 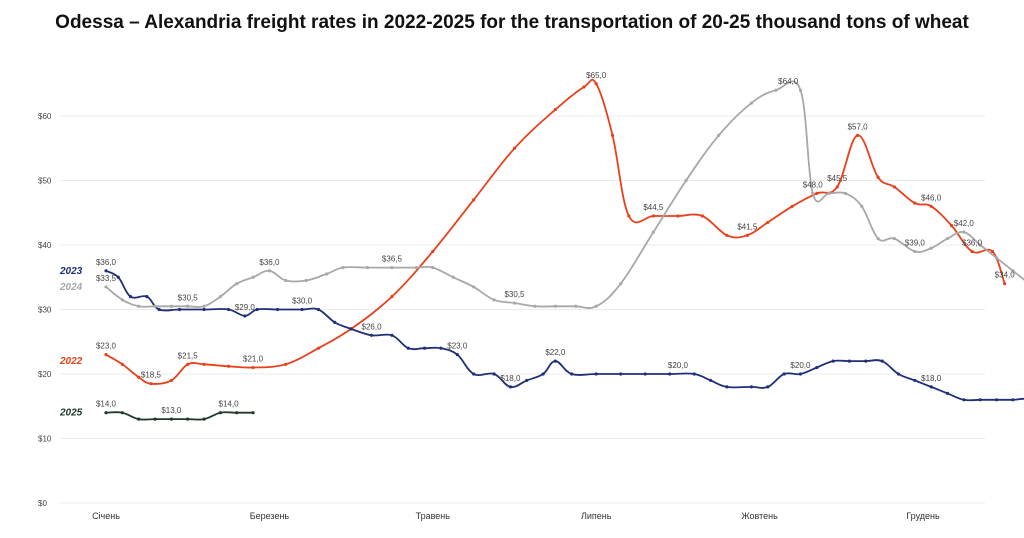 I want to click on series-line-2025, so click(x=179, y=416).